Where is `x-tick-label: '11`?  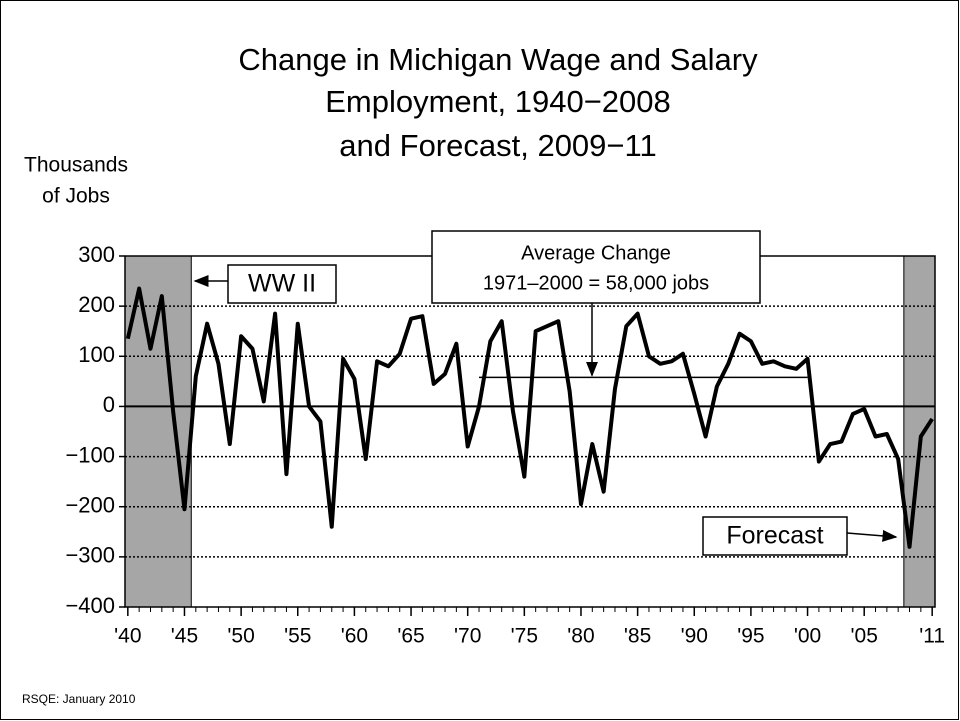
x-tick-label: '11 is located at coordinates (932, 636).